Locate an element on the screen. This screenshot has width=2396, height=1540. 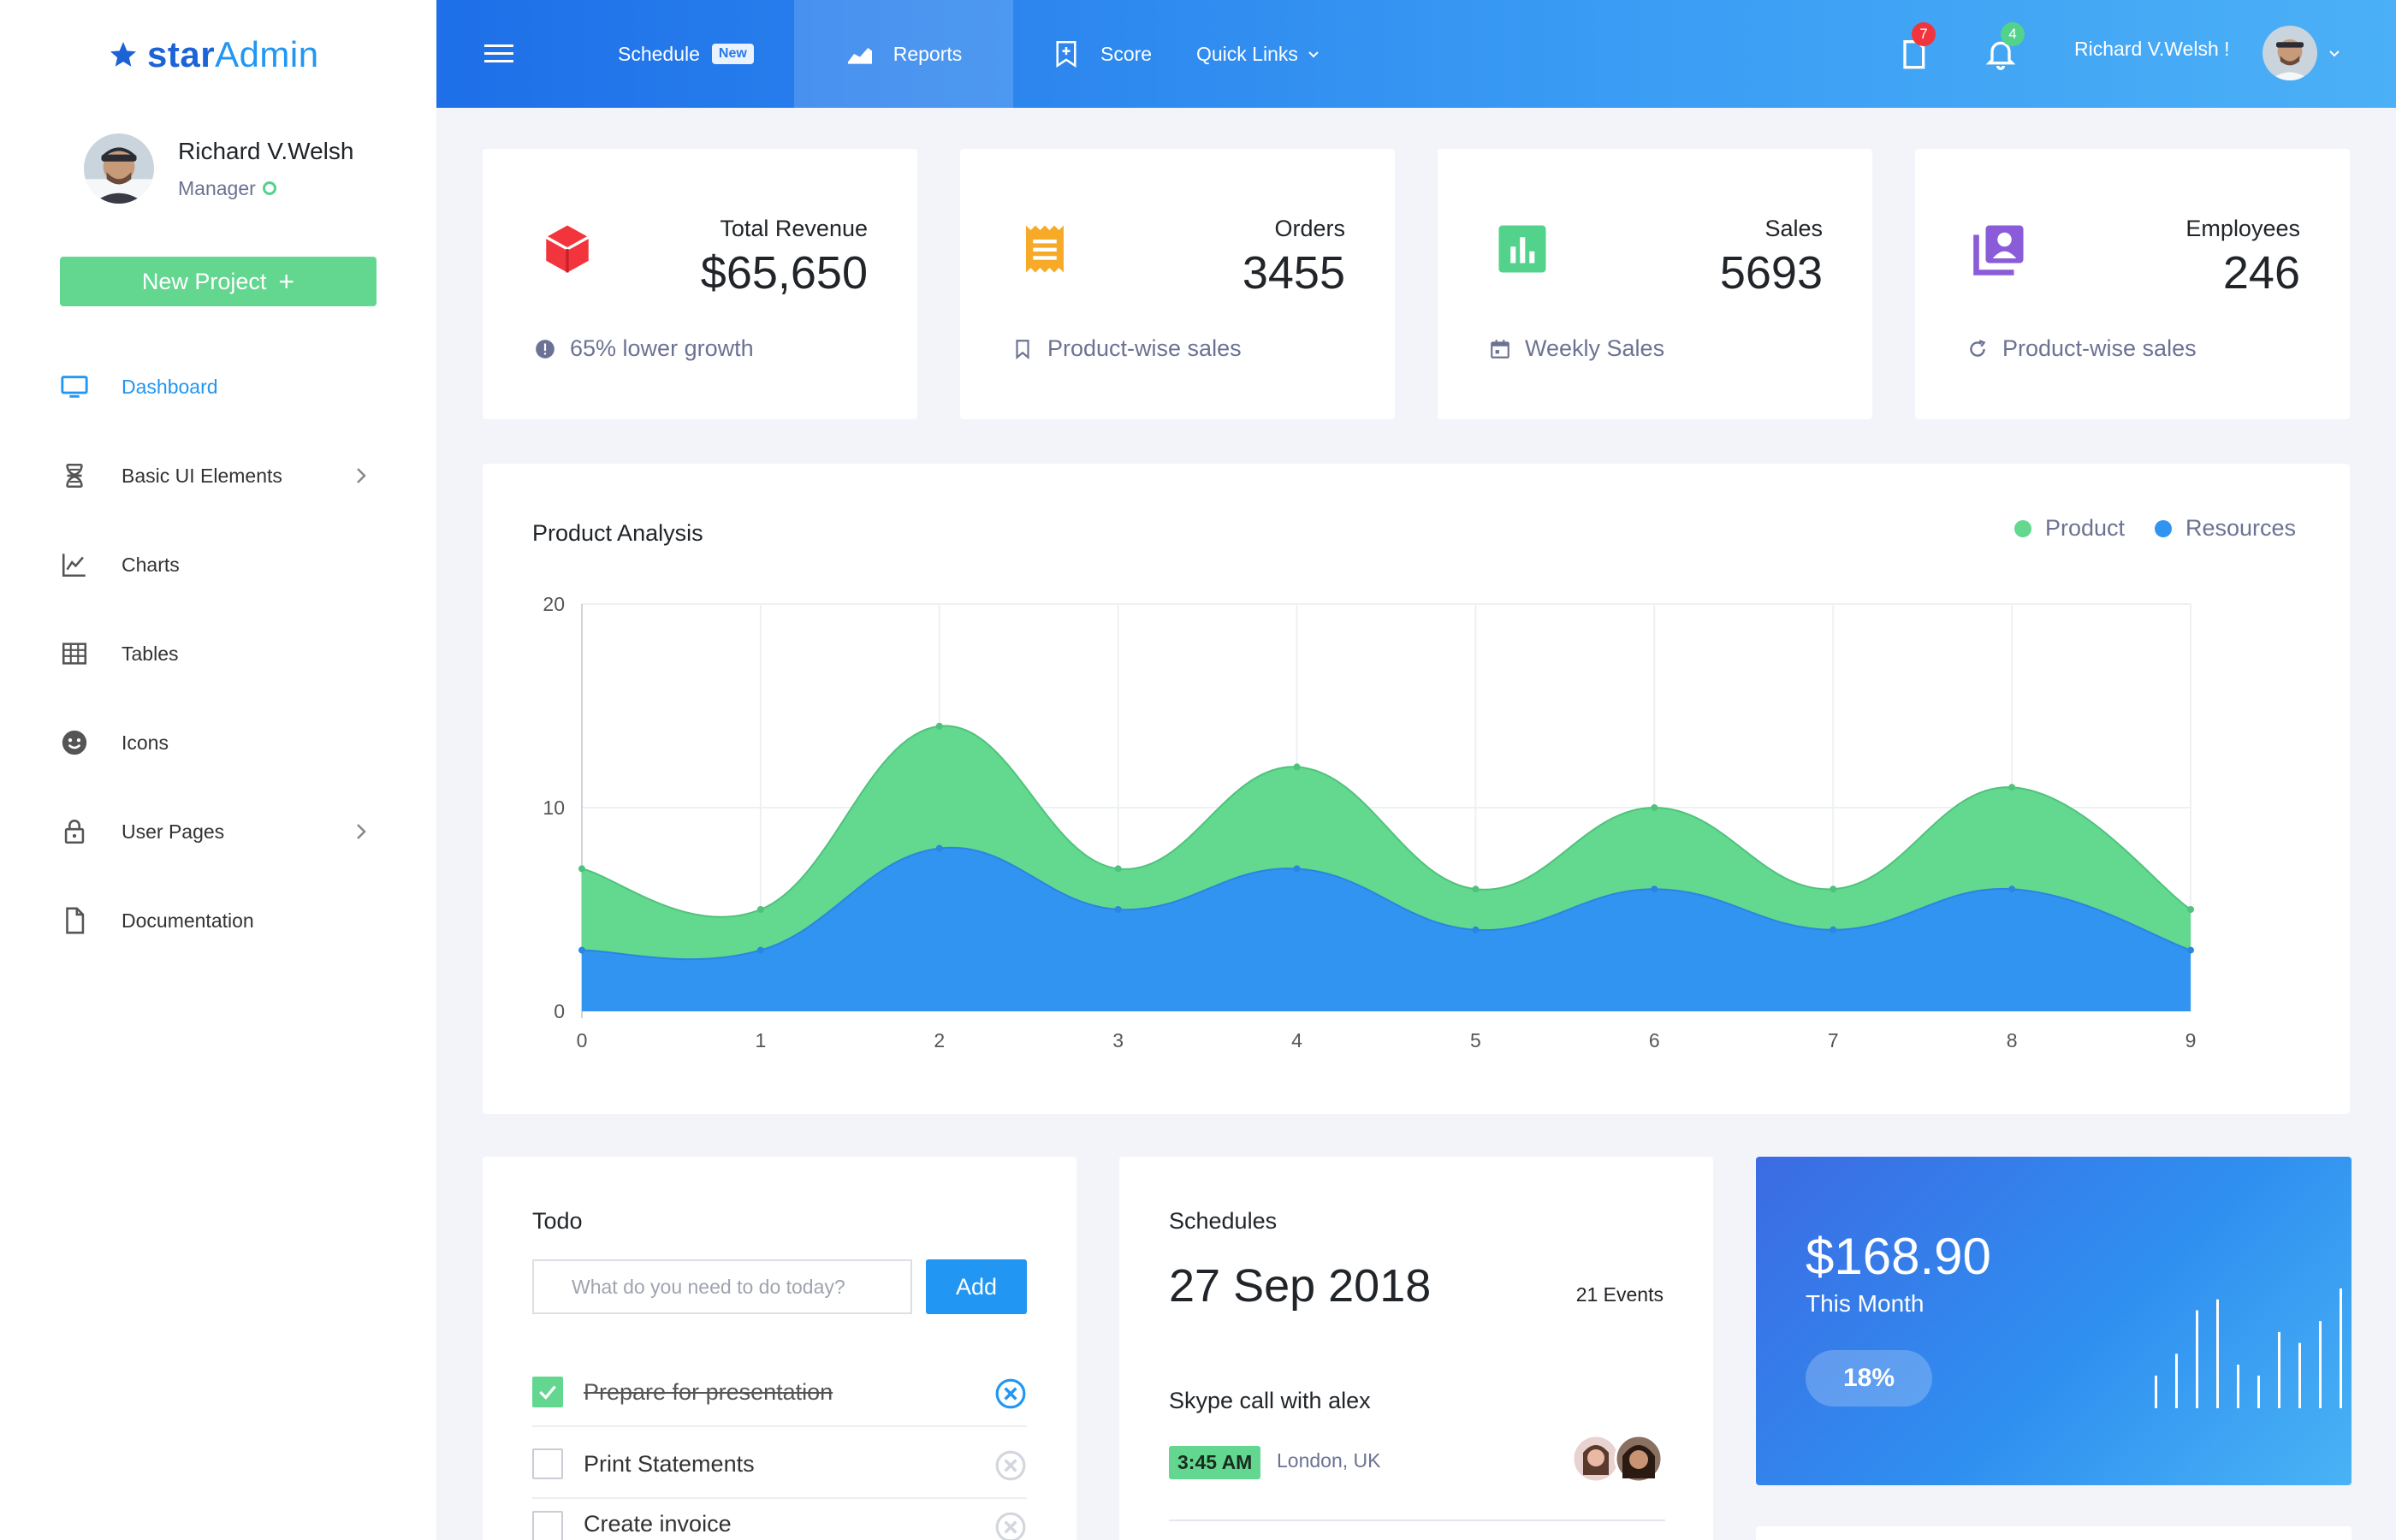
nav-quick-links-dropdown: Quick Links is located at coordinates (1258, 54).